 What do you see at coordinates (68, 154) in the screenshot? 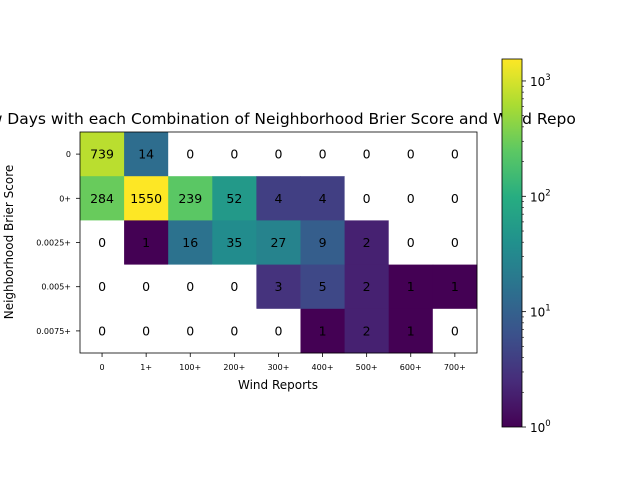
I see `y-tick-label: 0` at bounding box center [68, 154].